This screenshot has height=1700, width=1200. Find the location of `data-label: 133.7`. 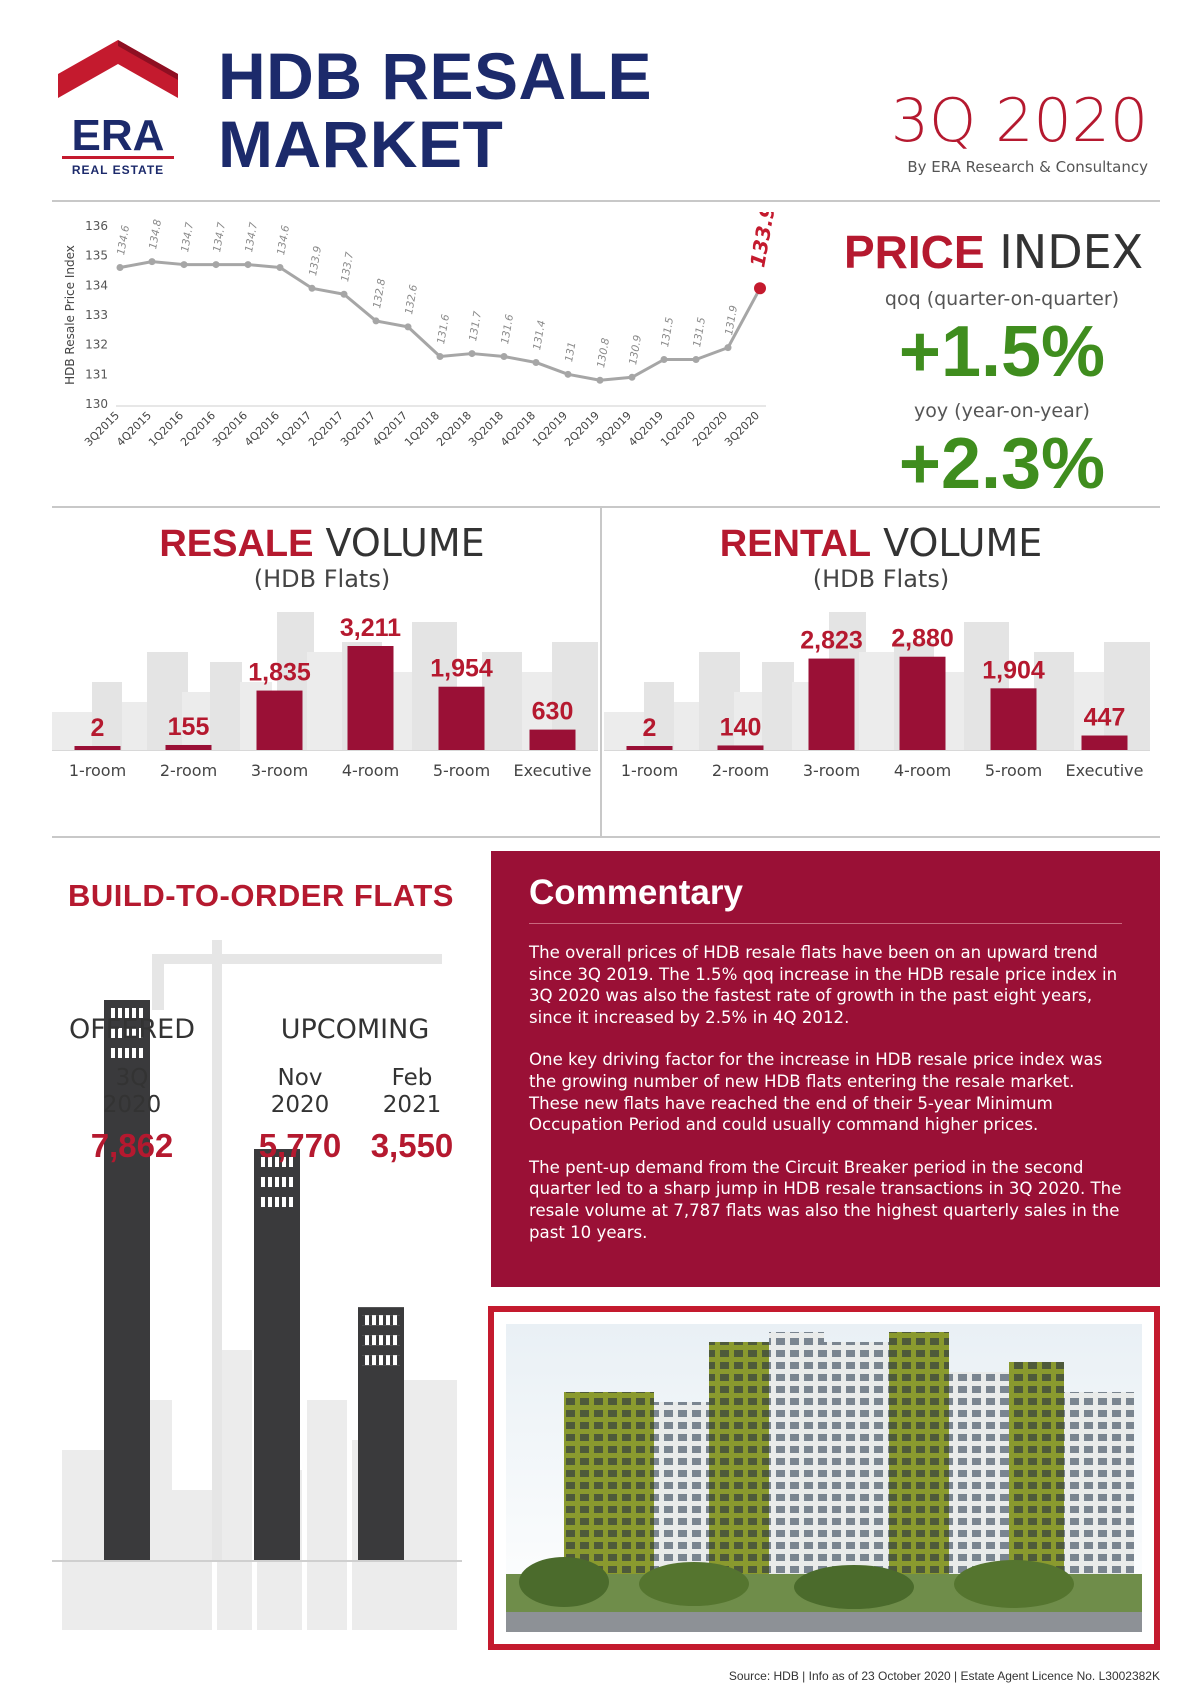

data-label: 133.7 is located at coordinates (347, 267).